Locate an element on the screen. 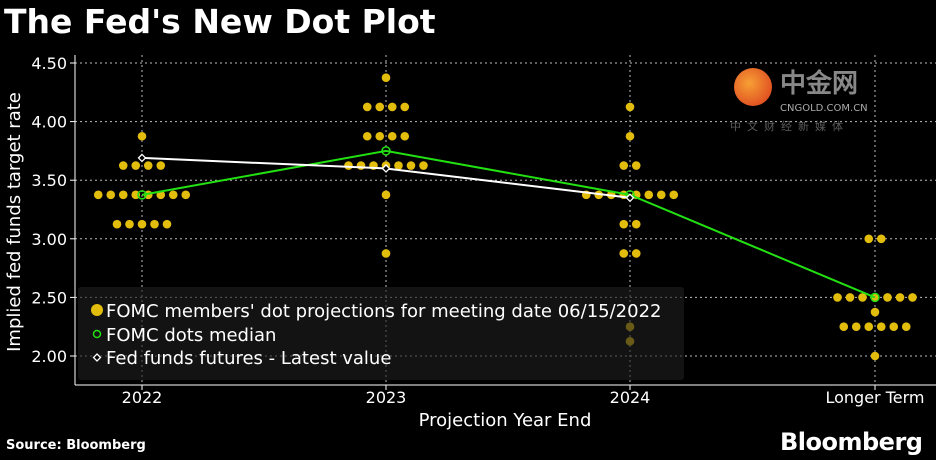 The height and width of the screenshot is (460, 936). y-tick-label: 2.00 is located at coordinates (49, 356).